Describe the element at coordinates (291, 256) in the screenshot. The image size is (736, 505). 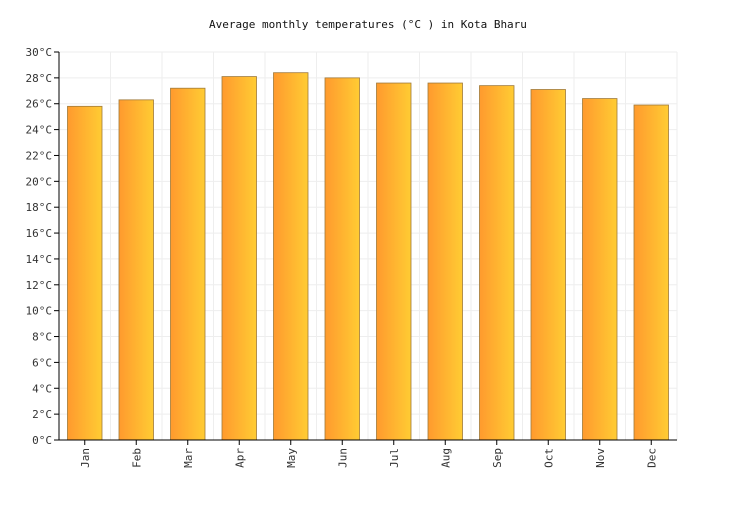
I see `bar-may` at that location.